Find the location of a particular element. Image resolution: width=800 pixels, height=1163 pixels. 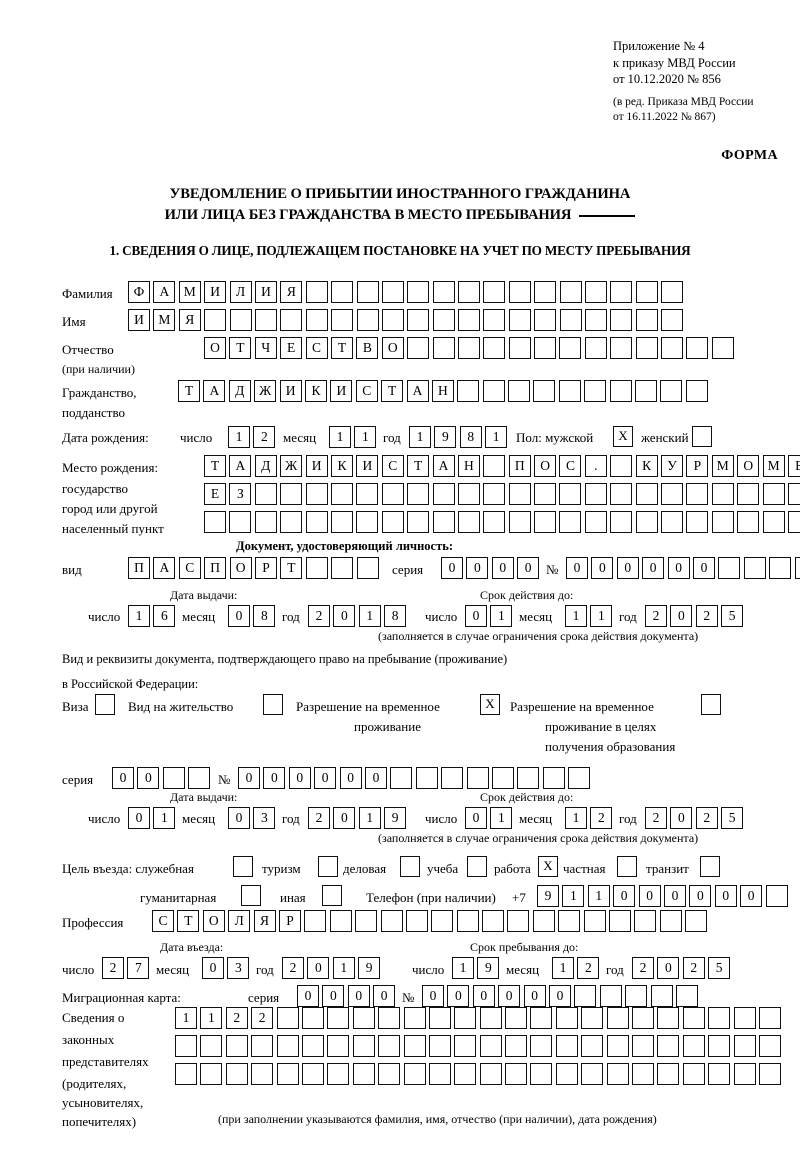

char-cell: Р is located at coordinates (289, 921).